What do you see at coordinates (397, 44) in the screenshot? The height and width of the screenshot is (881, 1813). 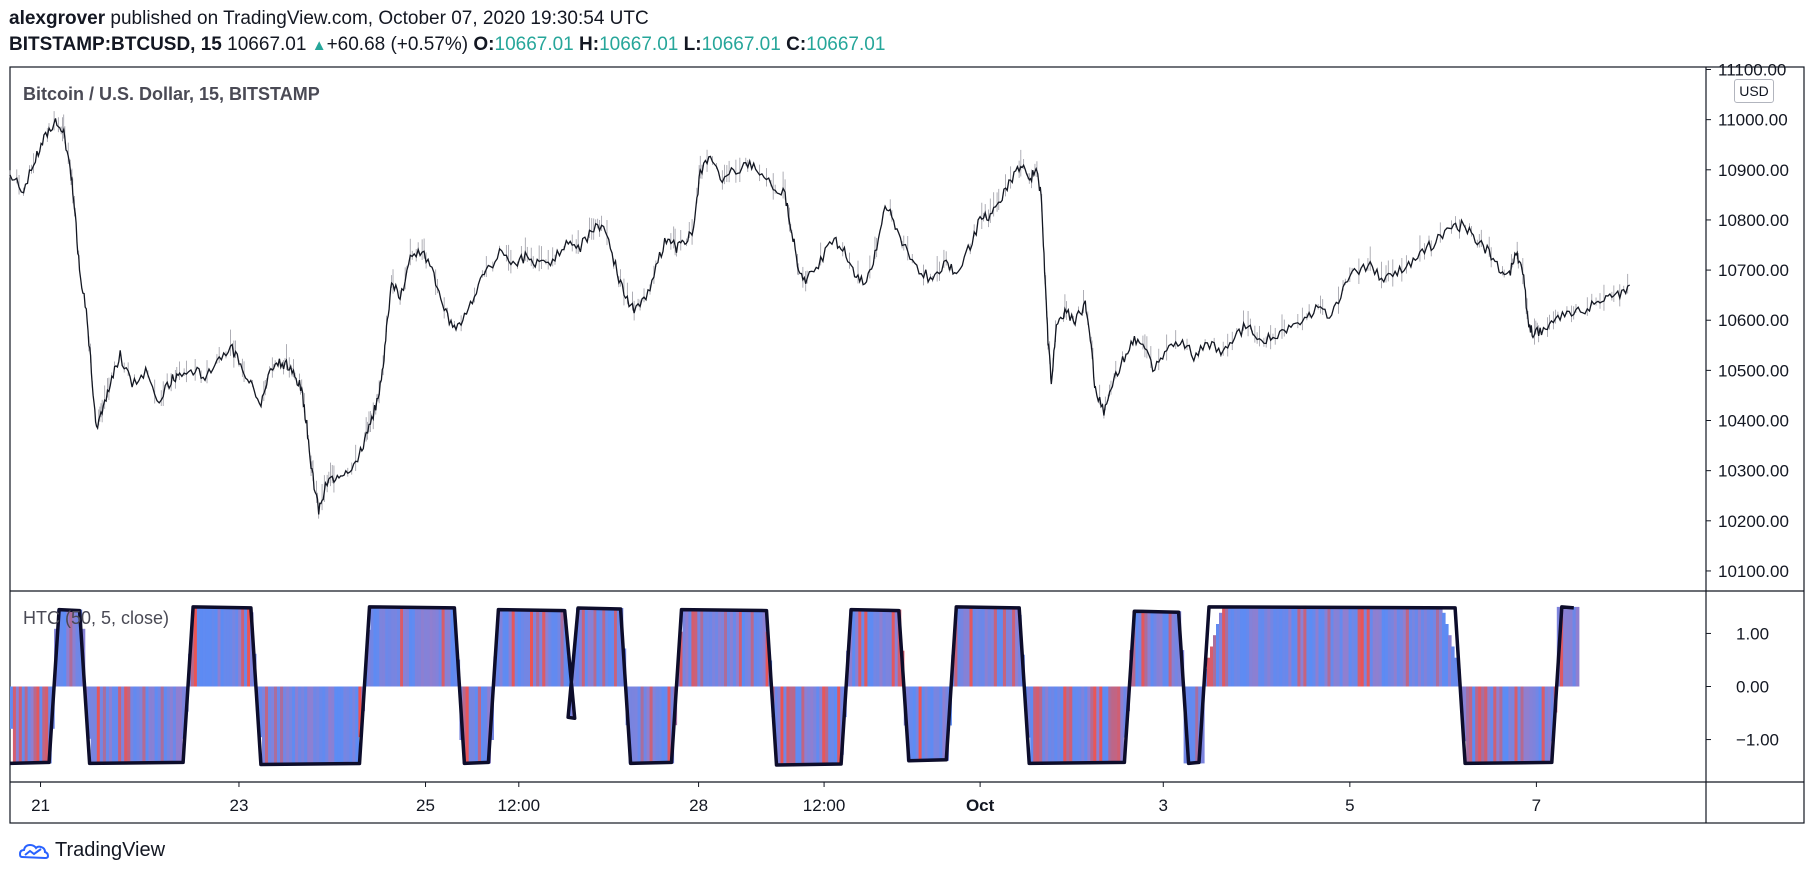 I see `price-change: +60.68 (+0.57%)` at bounding box center [397, 44].